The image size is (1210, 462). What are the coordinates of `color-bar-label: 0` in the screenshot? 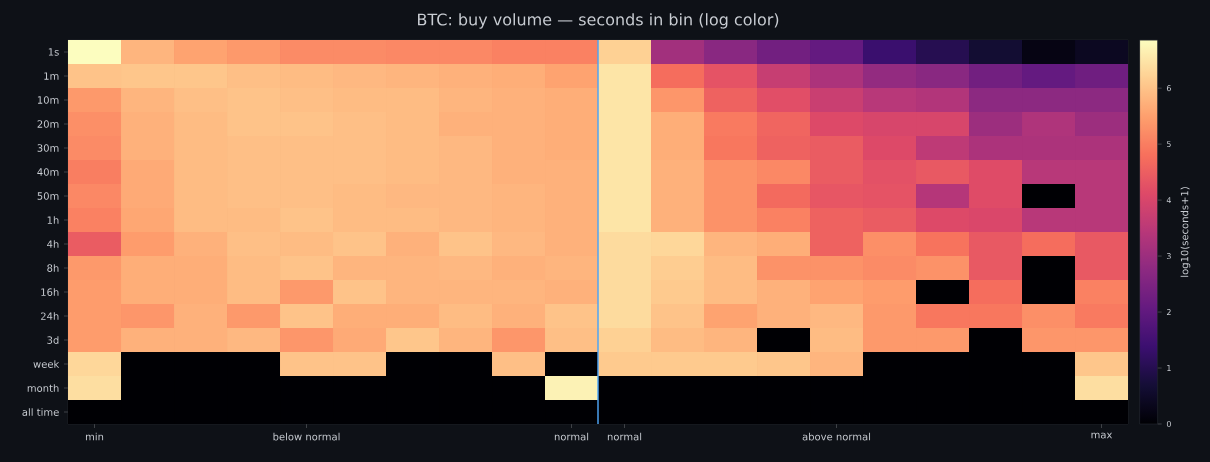 It's located at (1168, 424).